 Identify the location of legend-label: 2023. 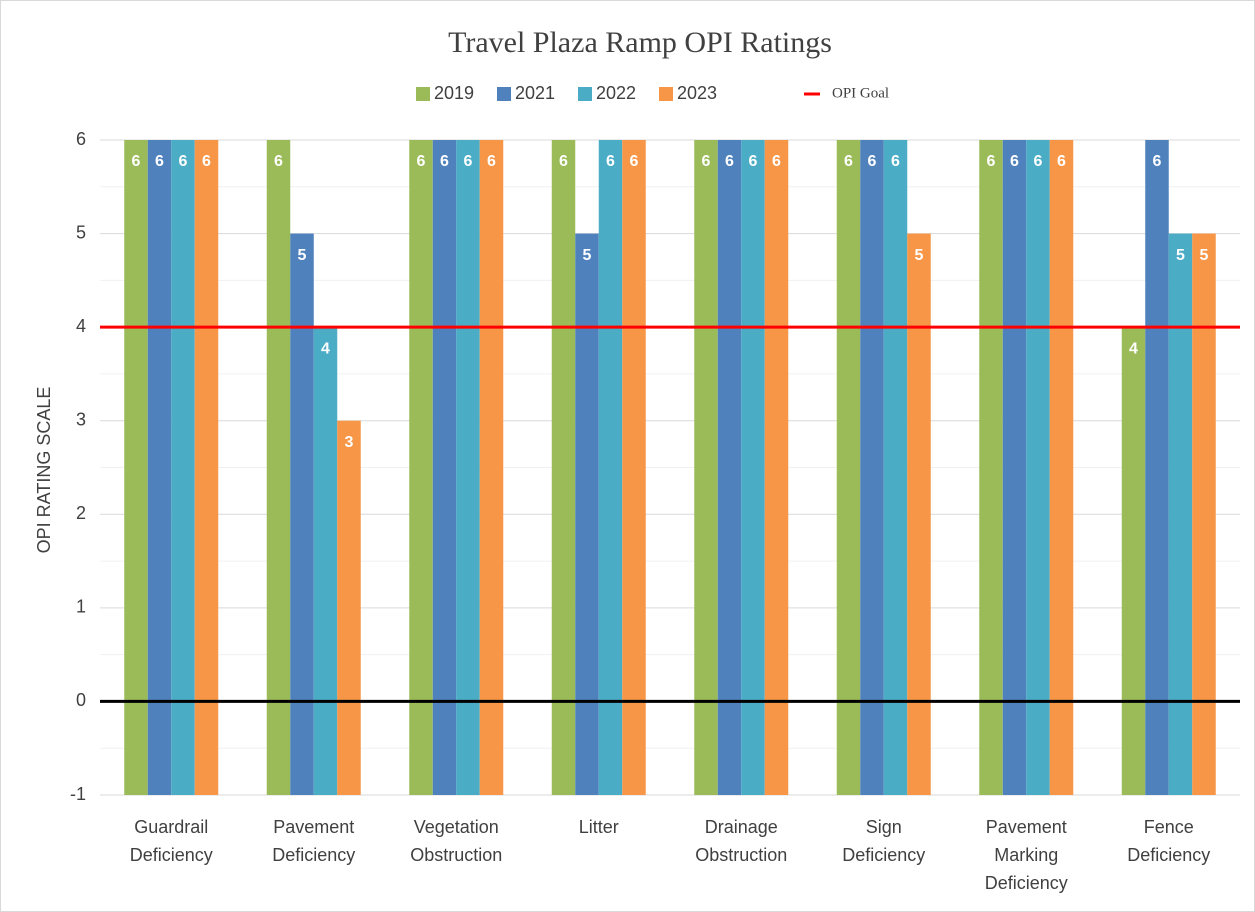
(697, 93).